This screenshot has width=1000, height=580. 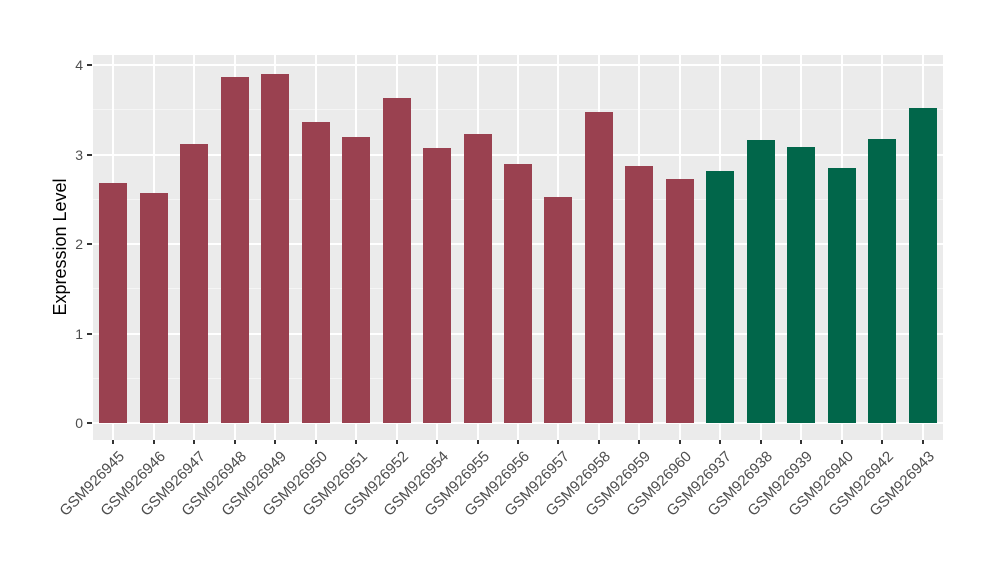 I want to click on bar-GSM926952, so click(x=396, y=260).